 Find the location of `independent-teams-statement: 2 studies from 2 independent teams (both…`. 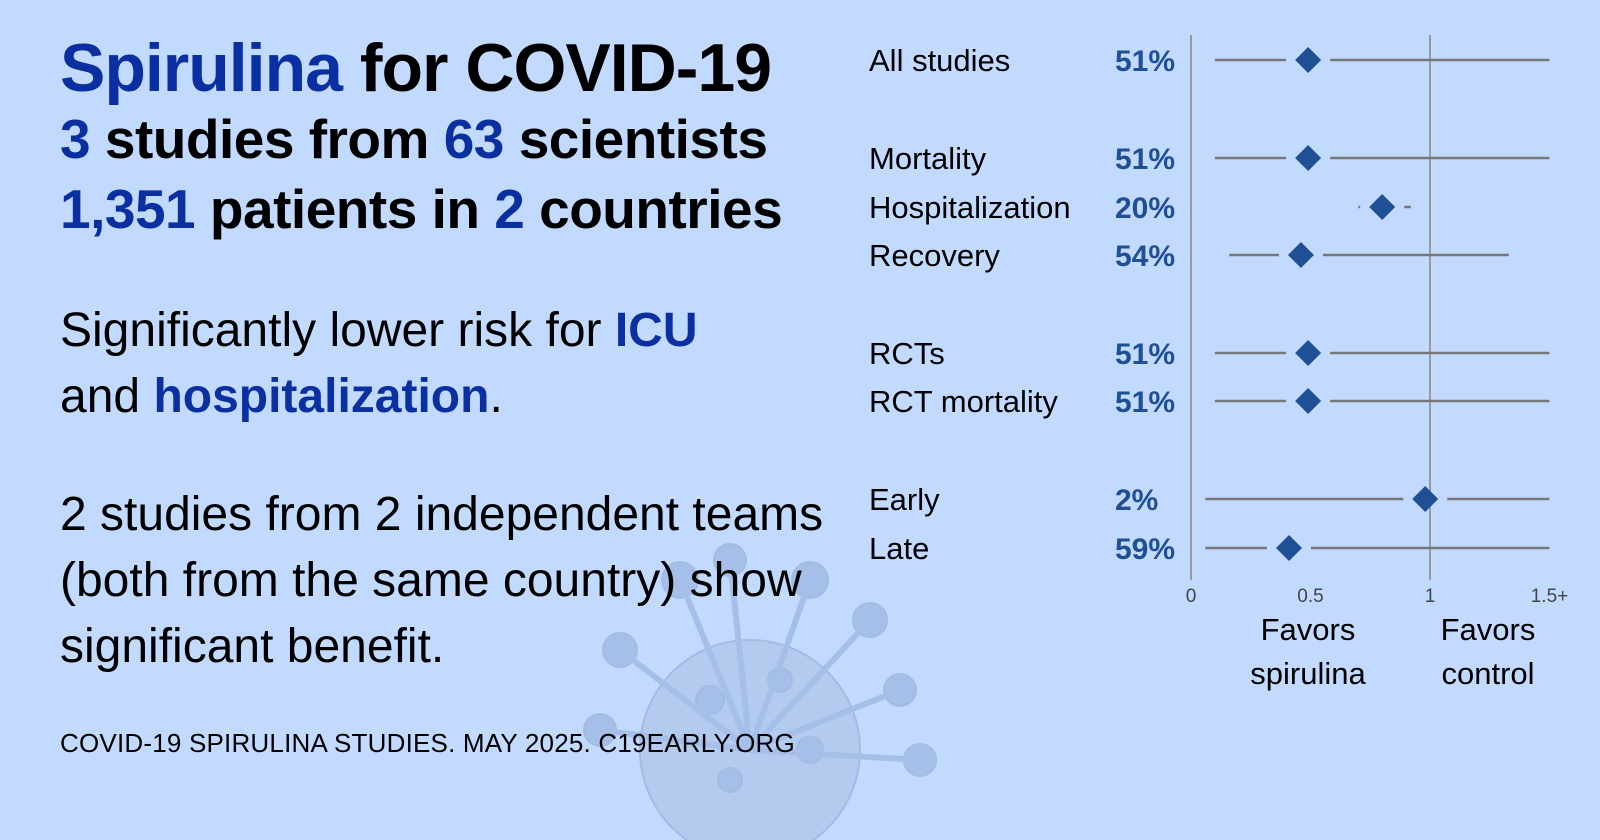

independent-teams-statement: 2 studies from 2 independent teams (both… is located at coordinates (442, 580).